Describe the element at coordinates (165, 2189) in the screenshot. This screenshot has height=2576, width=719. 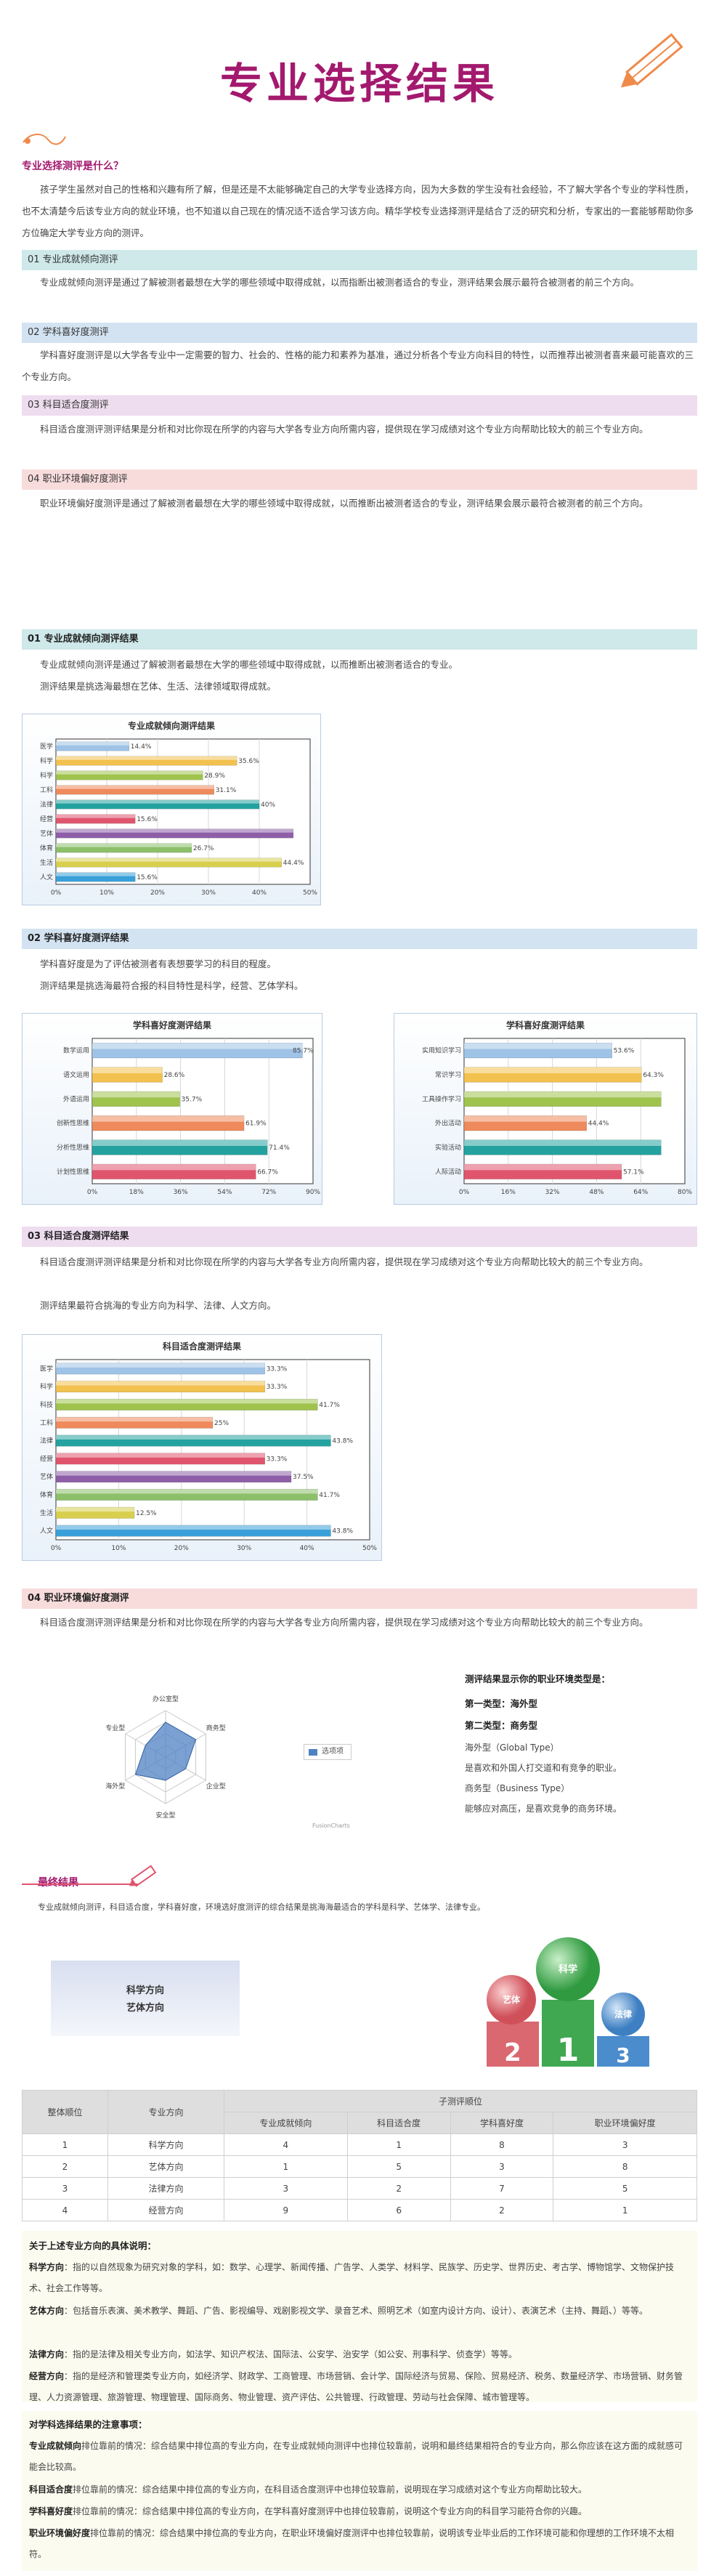
I see `table-cell: 法律方向` at that location.